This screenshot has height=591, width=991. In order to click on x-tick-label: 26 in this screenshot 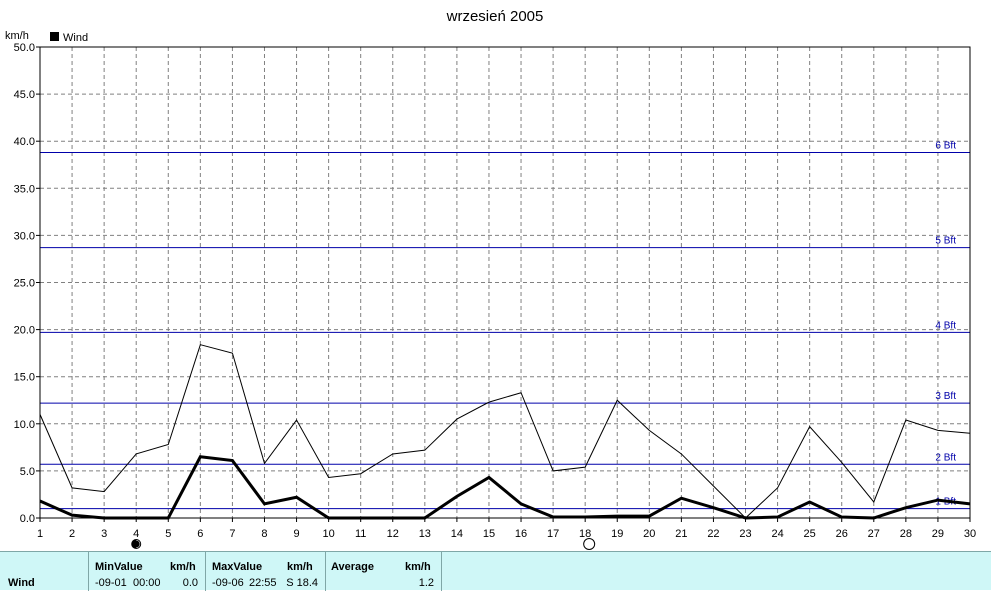, I will do `click(842, 534)`.